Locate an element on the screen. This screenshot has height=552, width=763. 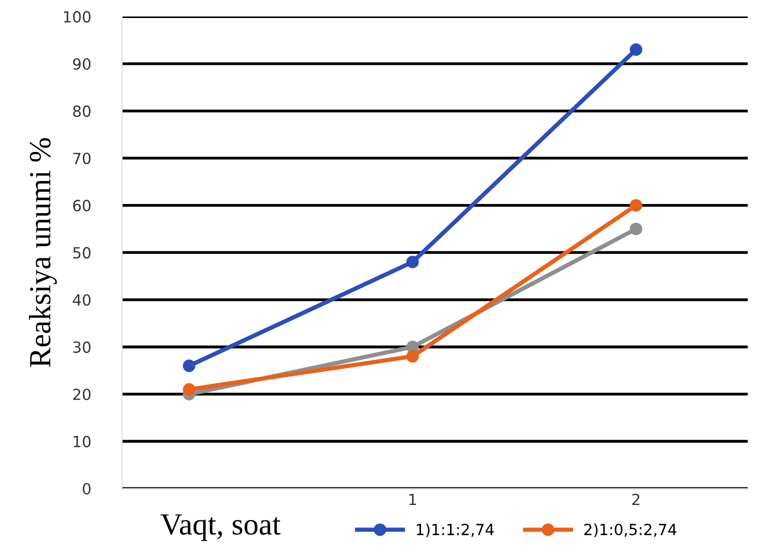
y-tick-label: 70 is located at coordinates (82, 158).